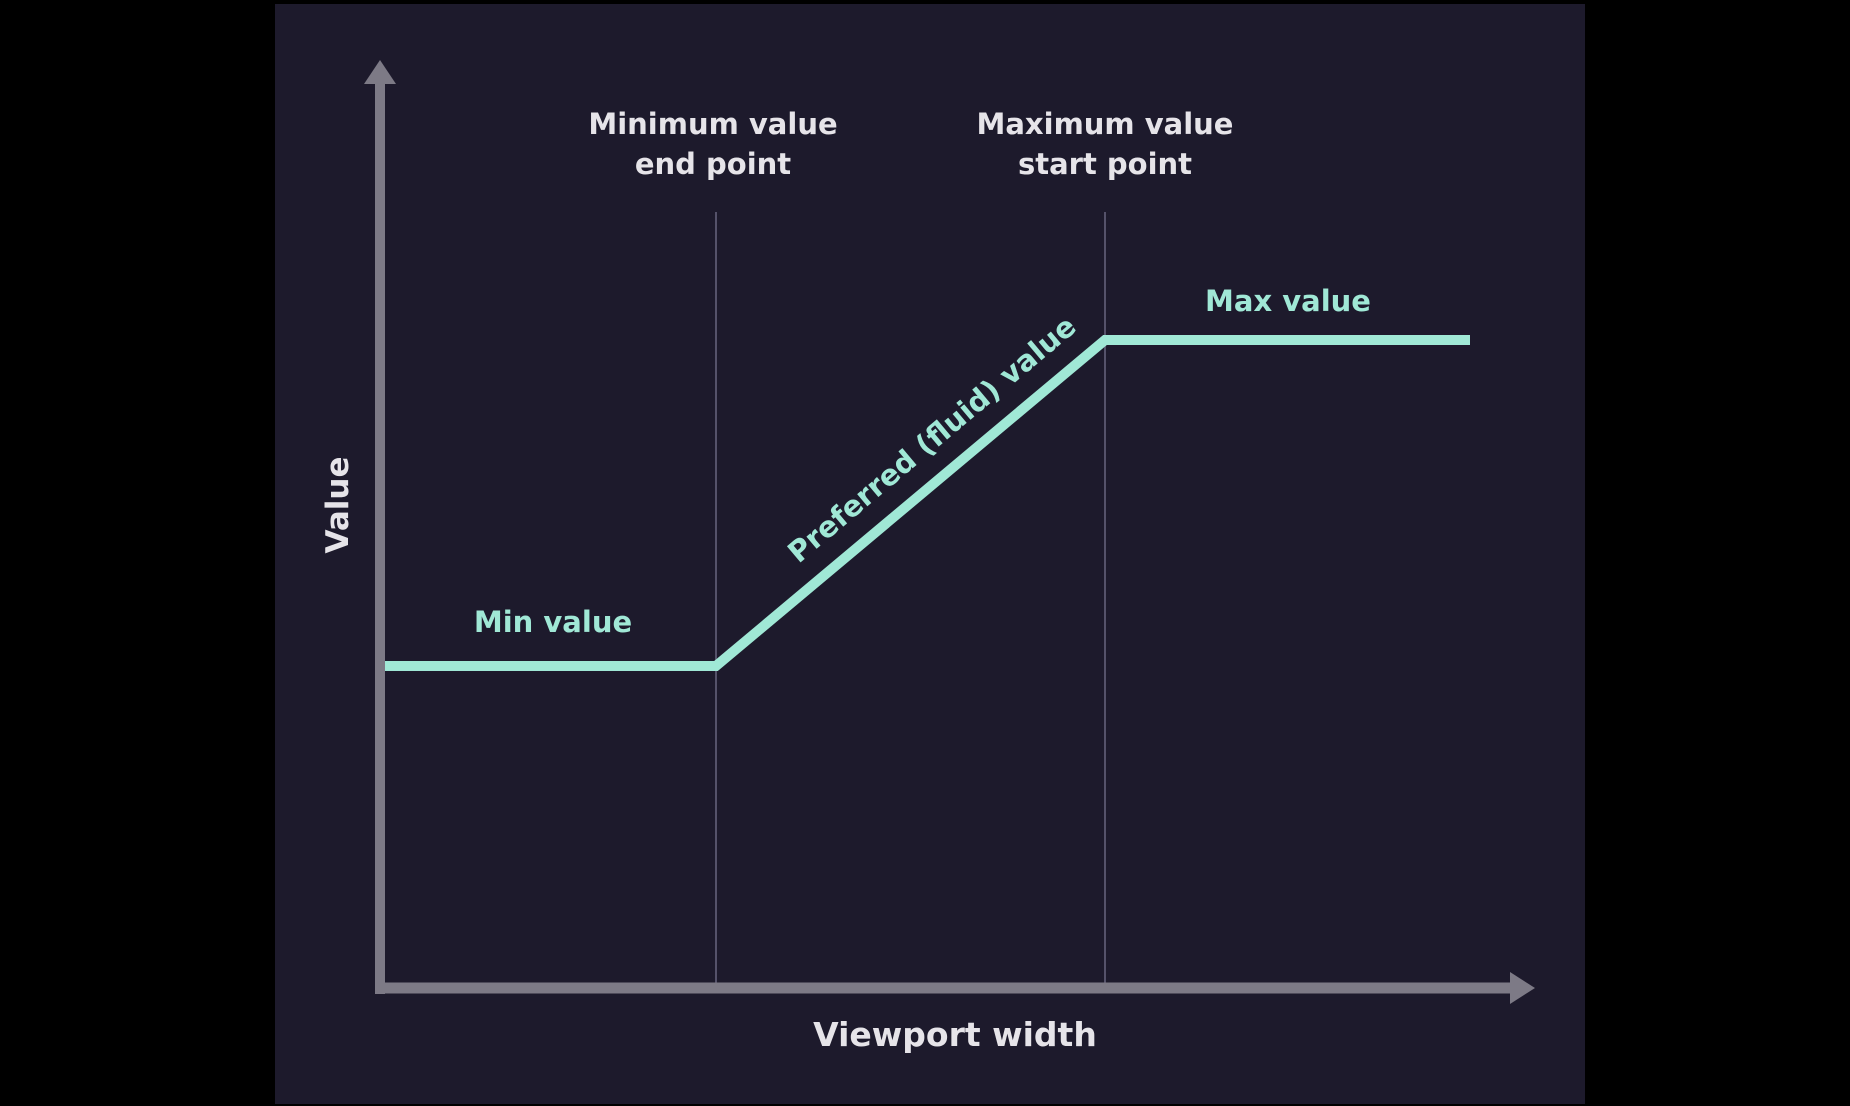  What do you see at coordinates (713, 144) in the screenshot?
I see `min-end-point-label: Minimum value end point` at bounding box center [713, 144].